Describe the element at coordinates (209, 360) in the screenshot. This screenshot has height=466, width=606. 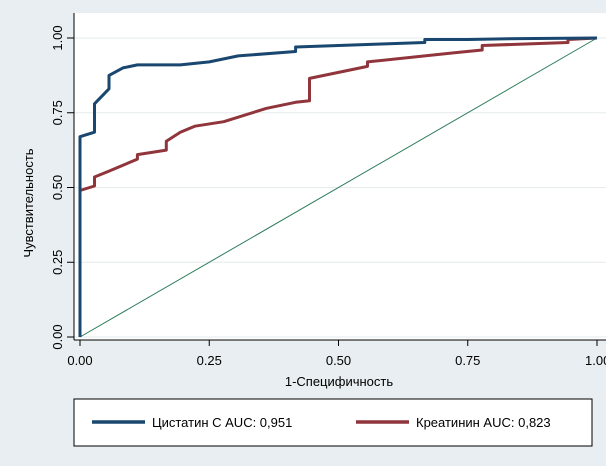
I see `x-tick-label-1: 0.25` at that location.